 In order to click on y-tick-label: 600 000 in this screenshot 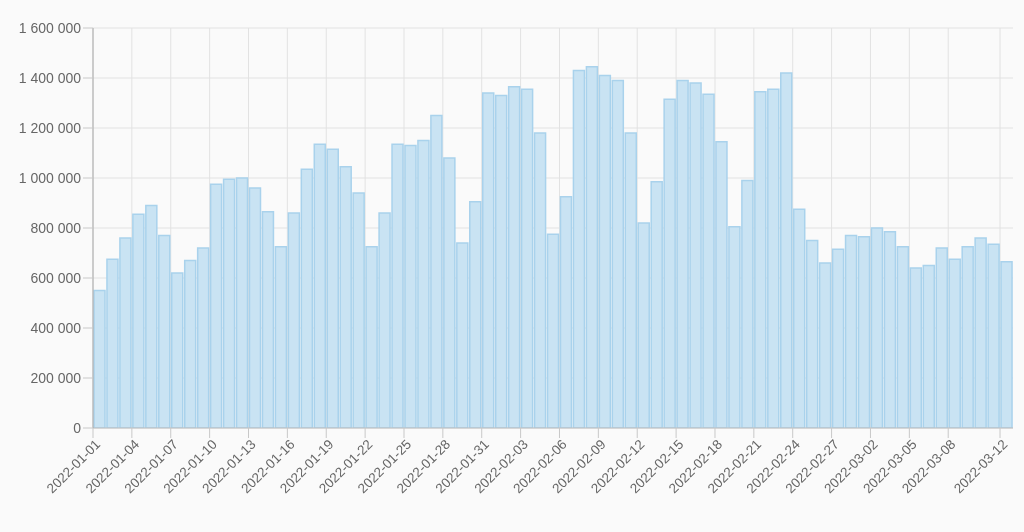, I will do `click(56, 277)`.